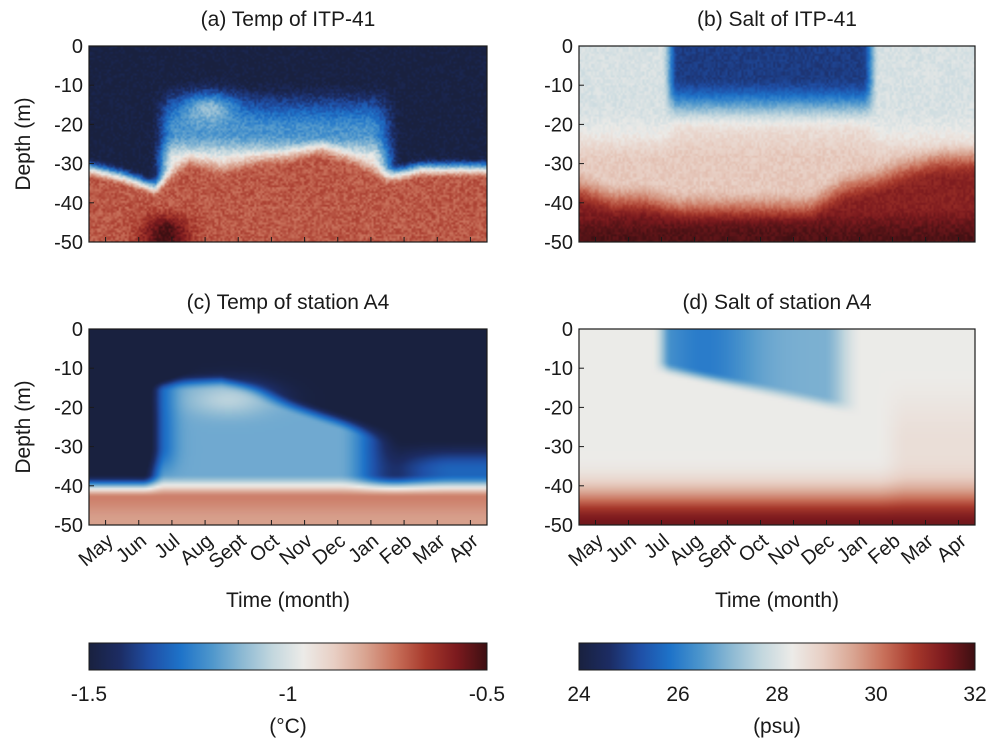 Image resolution: width=995 pixels, height=747 pixels. Describe the element at coordinates (777, 19) in the screenshot. I see `panel-title: (b) Salt of ITP-41` at that location.